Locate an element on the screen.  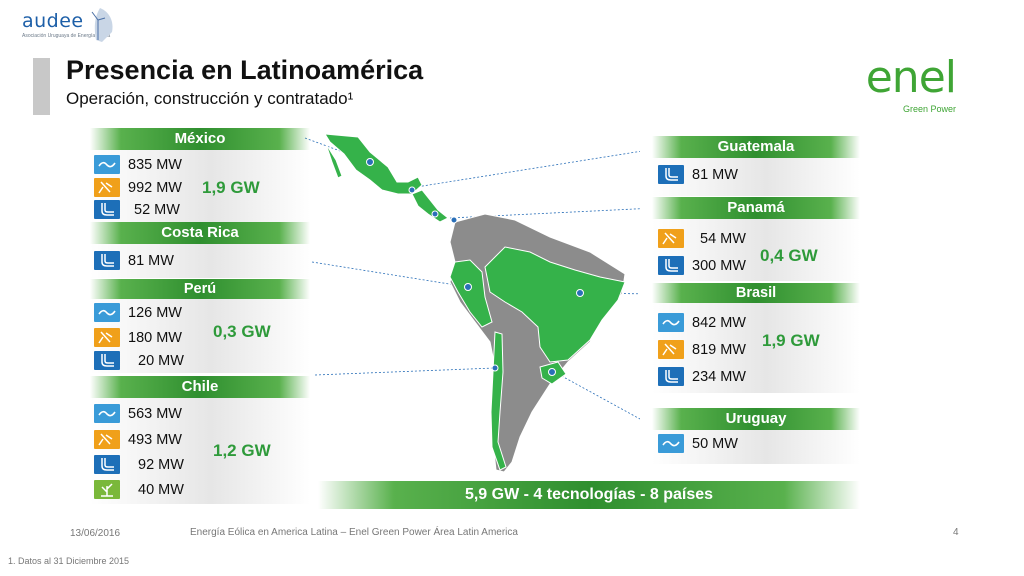
audee-logo-text: audee is located at coordinates (53, 21).